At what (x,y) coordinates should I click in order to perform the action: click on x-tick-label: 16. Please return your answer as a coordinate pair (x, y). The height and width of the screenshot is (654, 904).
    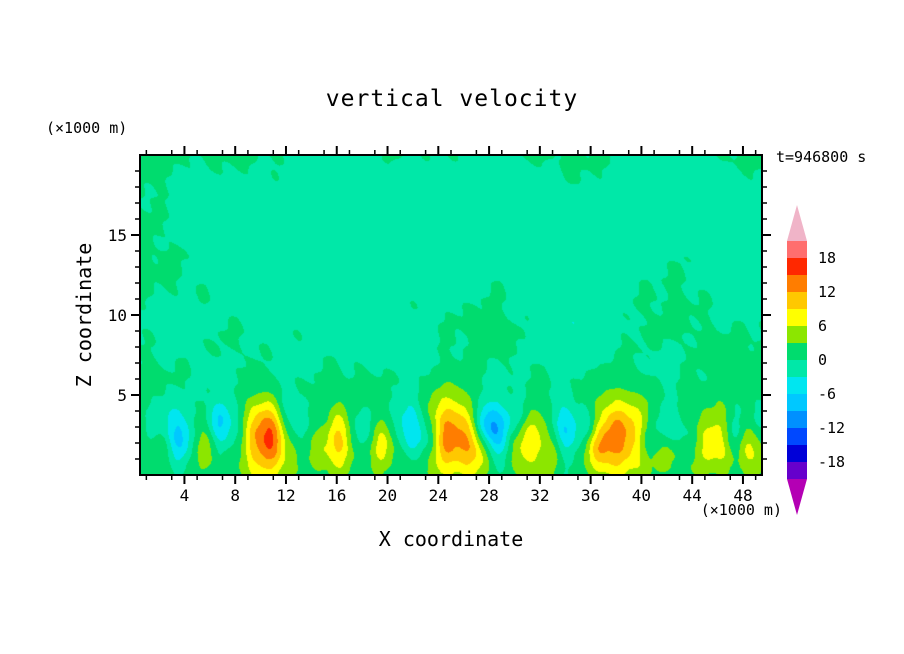
    Looking at the image, I should click on (336, 495).